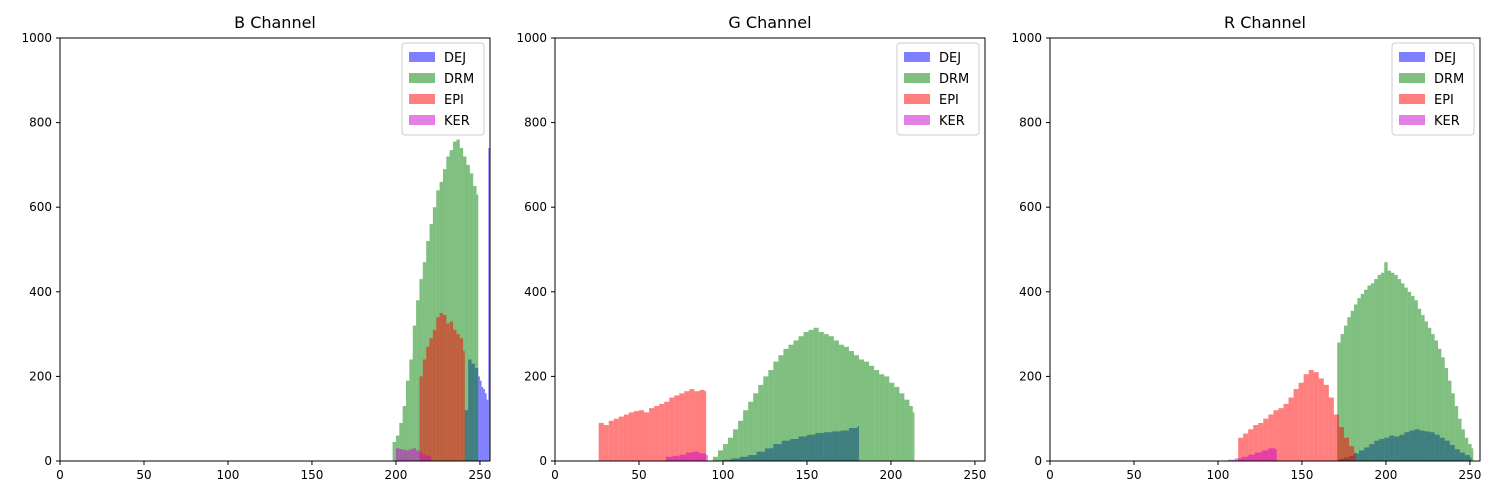 The height and width of the screenshot is (500, 1500). What do you see at coordinates (555, 475) in the screenshot?
I see `x-tick-label: 0` at bounding box center [555, 475].